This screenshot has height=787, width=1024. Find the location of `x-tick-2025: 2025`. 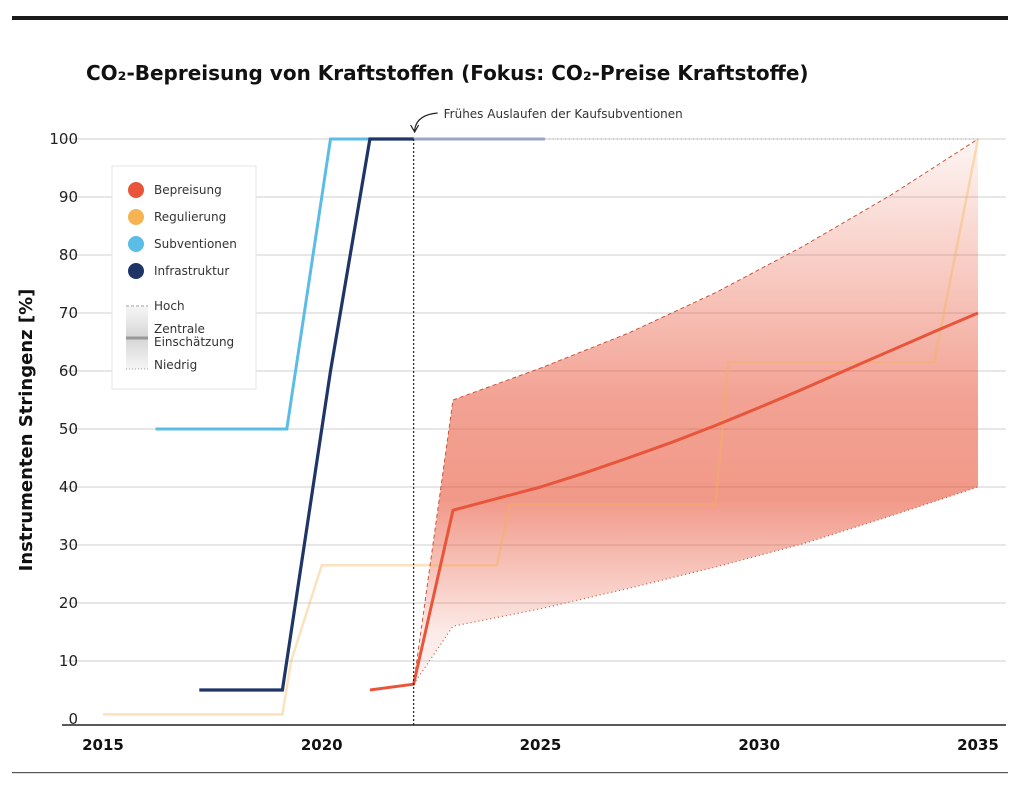

x-tick-2025: 2025 is located at coordinates (541, 745).